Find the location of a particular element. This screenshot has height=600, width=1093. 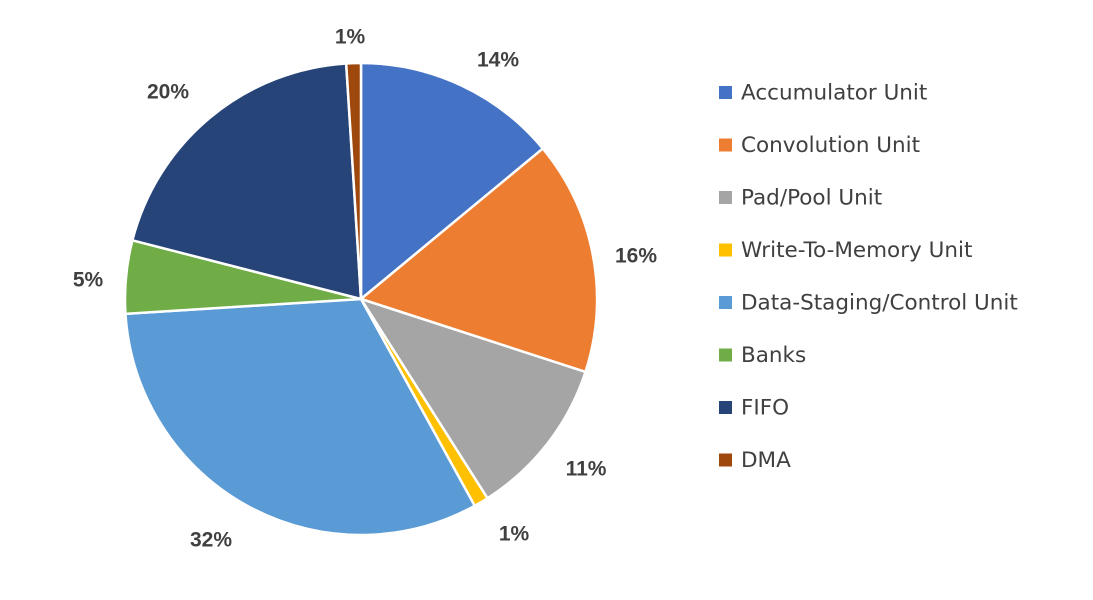

data-label-dma: 1% is located at coordinates (350, 37).